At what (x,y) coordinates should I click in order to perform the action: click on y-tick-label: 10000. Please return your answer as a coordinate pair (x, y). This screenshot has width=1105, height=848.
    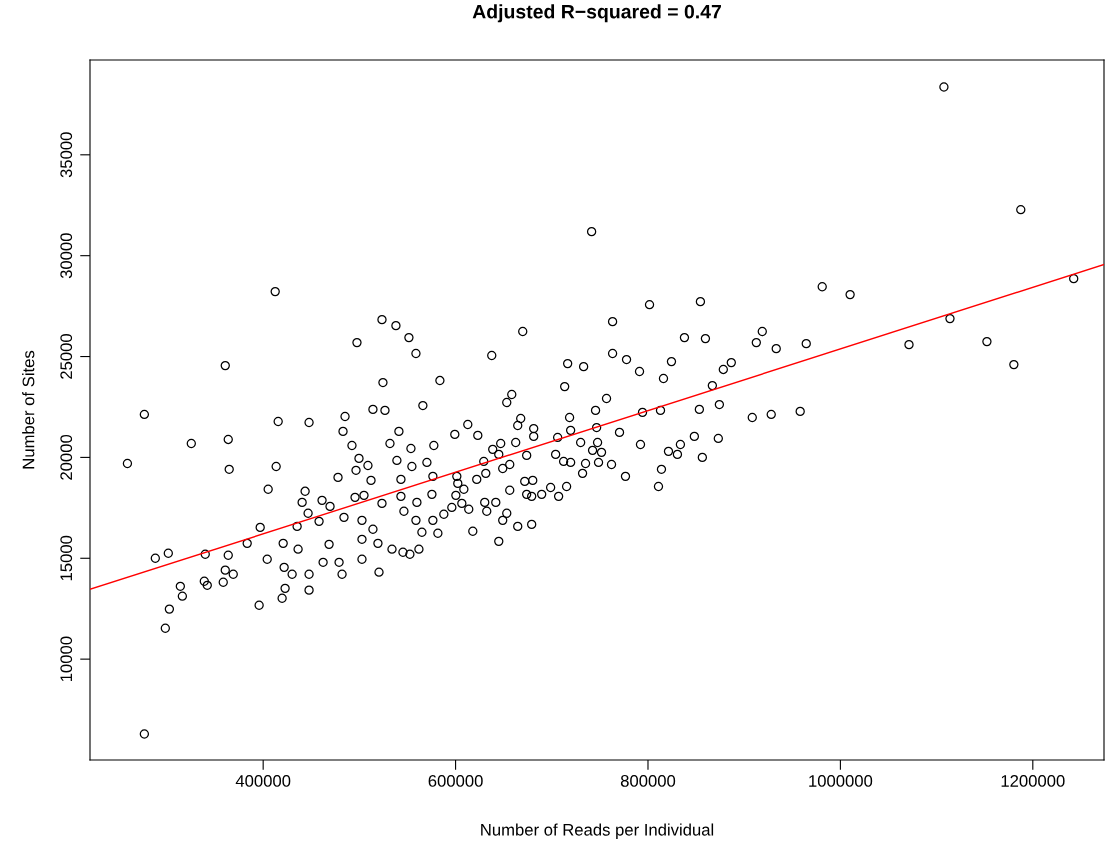
    Looking at the image, I should click on (66, 659).